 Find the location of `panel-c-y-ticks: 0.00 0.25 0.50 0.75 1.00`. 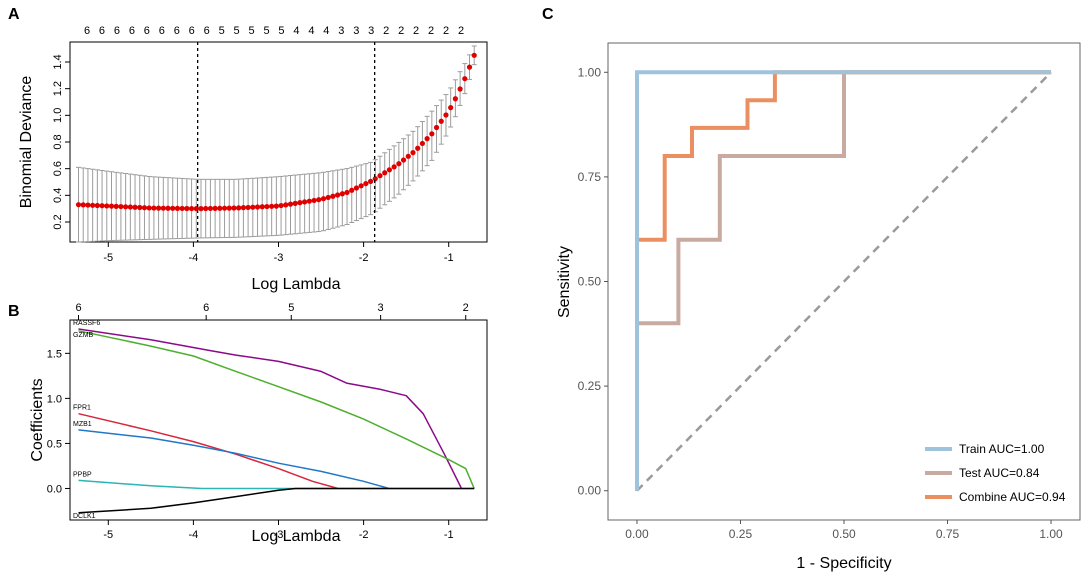

panel-c-y-ticks: 0.00 0.25 0.50 0.75 1.00 is located at coordinates (593, 281).